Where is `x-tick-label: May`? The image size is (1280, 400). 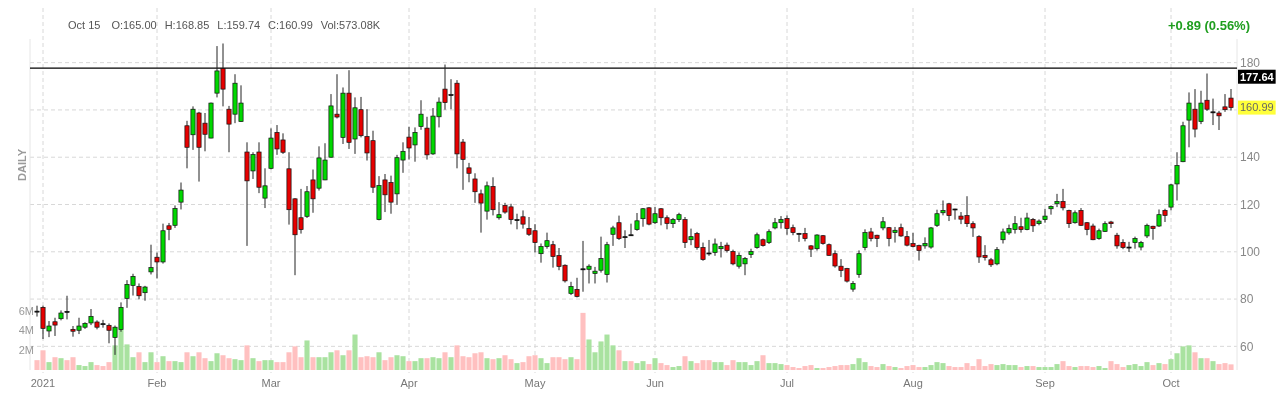
x-tick-label: May is located at coordinates (535, 383).